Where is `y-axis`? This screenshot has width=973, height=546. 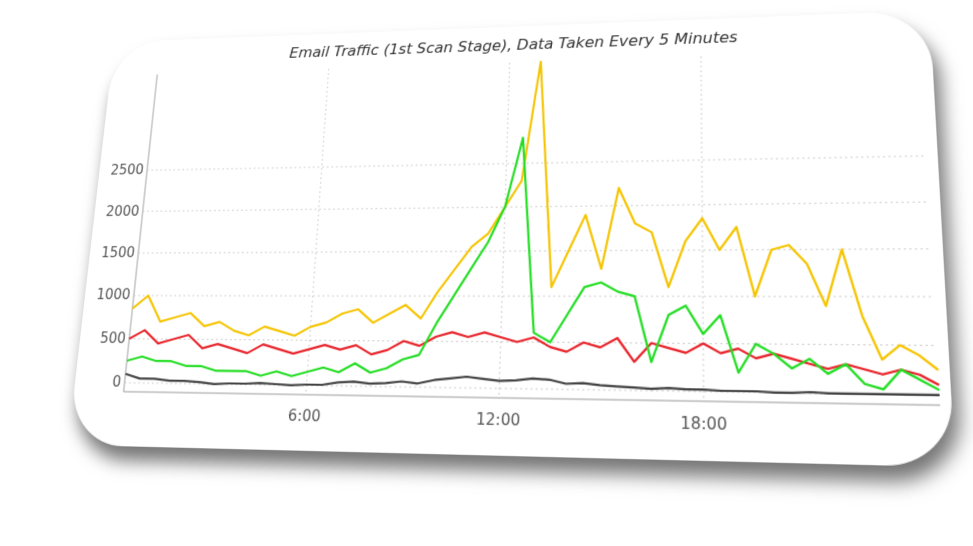
y-axis is located at coordinates (141, 233).